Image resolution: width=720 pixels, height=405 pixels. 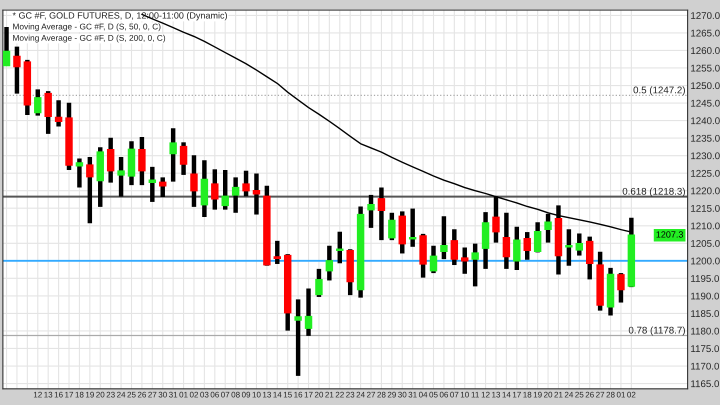 I want to click on y-tick-label: 1250.0, so click(x=705, y=86).